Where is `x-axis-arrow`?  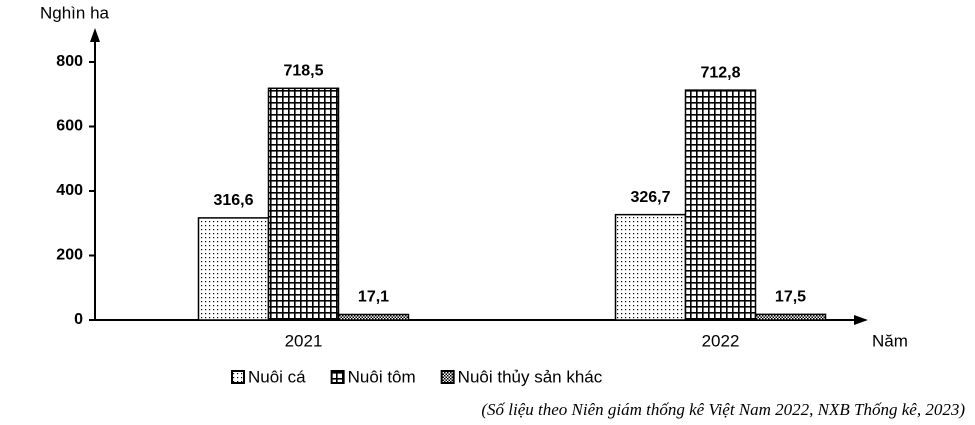 x-axis-arrow is located at coordinates (861, 320).